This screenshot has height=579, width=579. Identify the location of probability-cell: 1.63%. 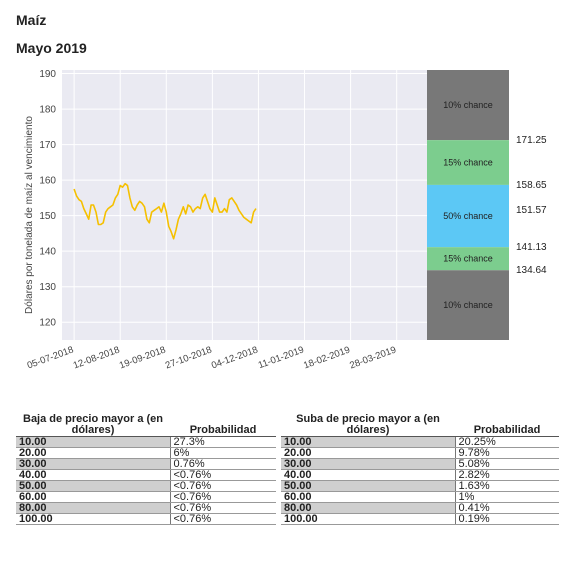
(507, 486).